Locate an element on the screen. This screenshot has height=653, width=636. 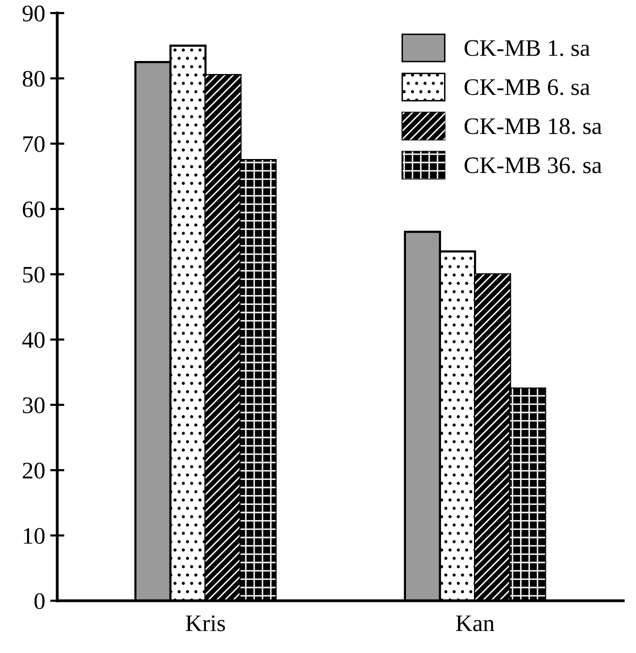
legend-label: CK-MB 18. sa is located at coordinates (533, 126).